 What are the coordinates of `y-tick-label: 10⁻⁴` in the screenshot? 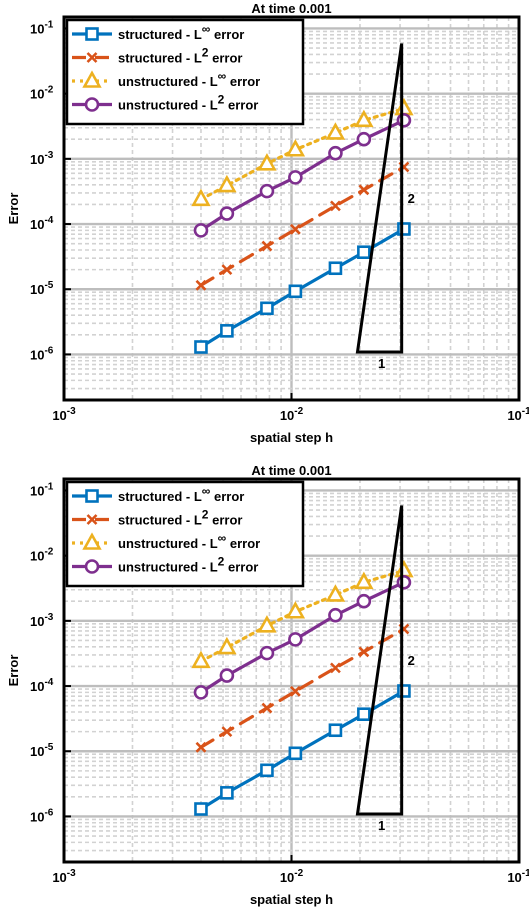 It's located at (42, 223).